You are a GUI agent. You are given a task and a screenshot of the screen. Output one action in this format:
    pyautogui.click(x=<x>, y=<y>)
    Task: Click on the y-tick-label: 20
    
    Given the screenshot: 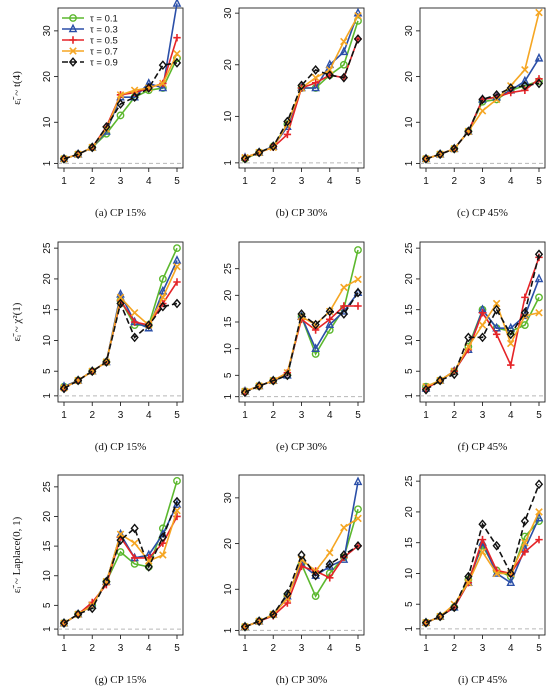 What is the action you would take?
    pyautogui.click(x=409, y=279)
    